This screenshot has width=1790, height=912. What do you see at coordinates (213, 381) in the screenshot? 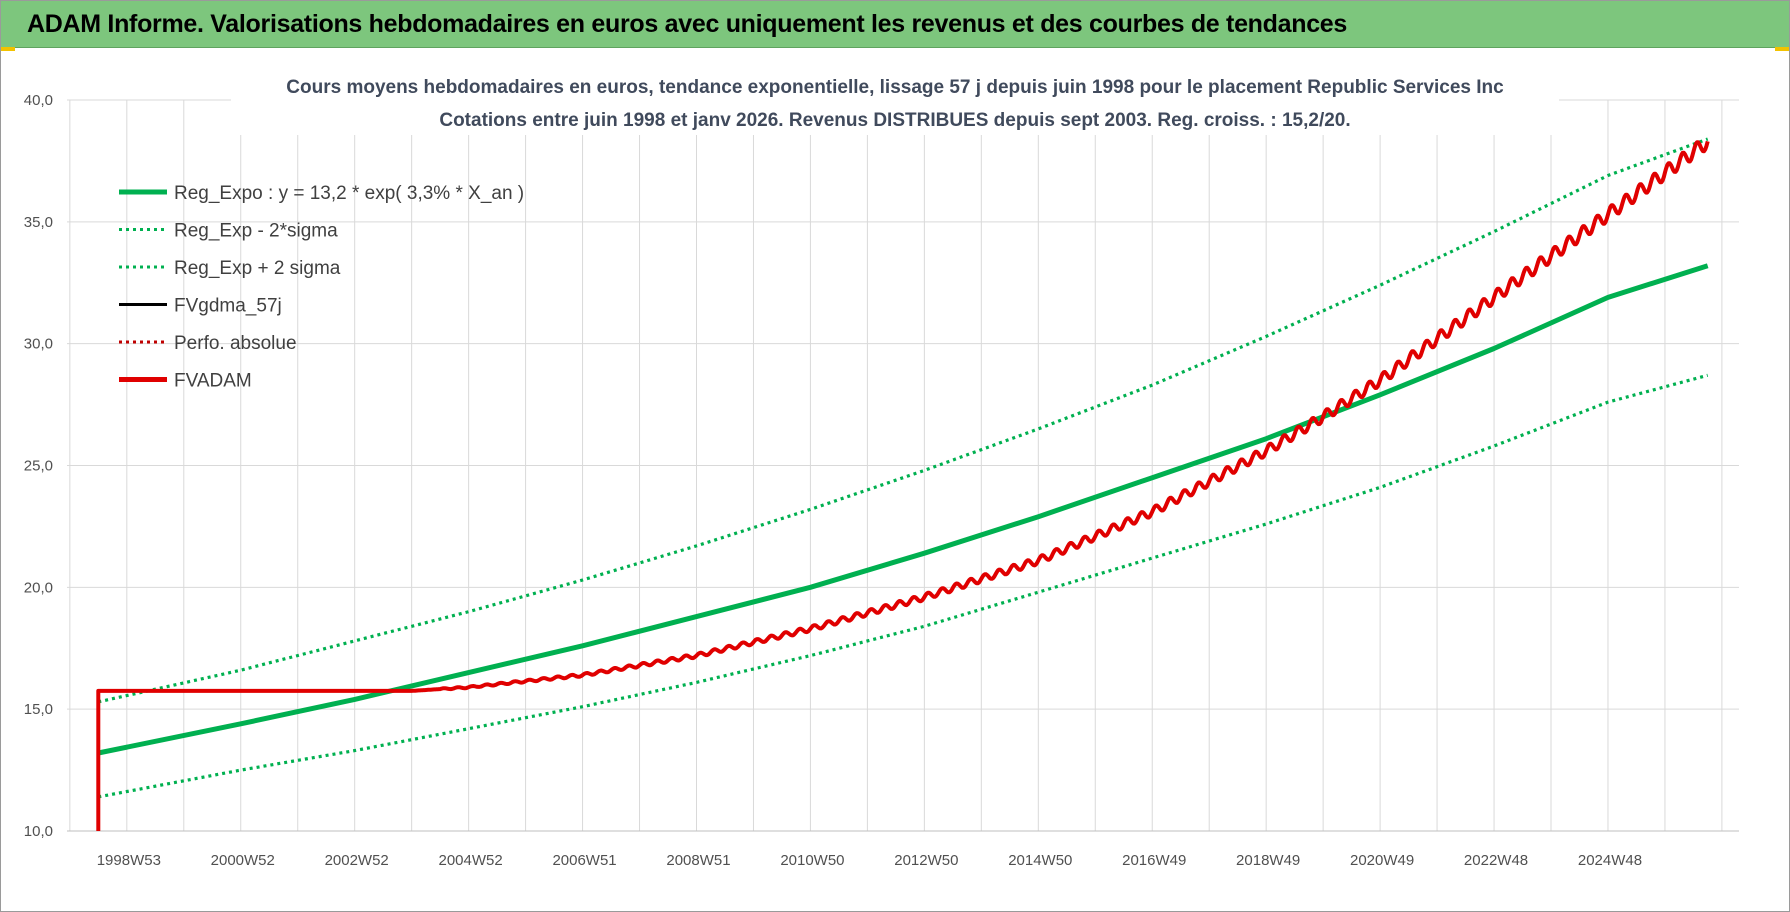
I see `legend-label-6: FVADAM` at bounding box center [213, 381].